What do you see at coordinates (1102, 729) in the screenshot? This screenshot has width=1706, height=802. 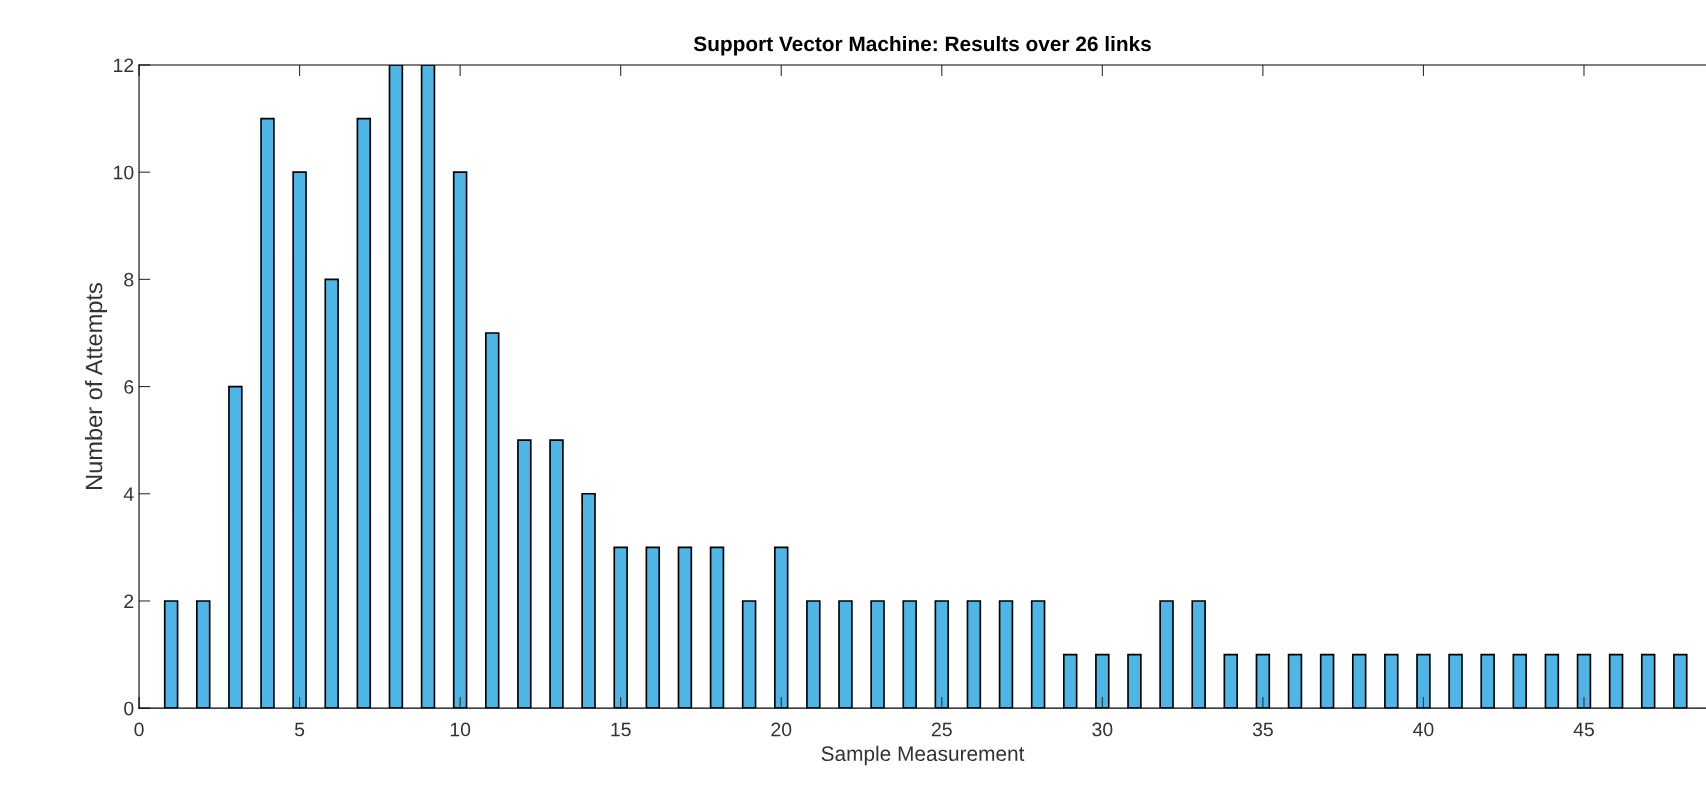 I see `x-tick-label: 30` at bounding box center [1102, 729].